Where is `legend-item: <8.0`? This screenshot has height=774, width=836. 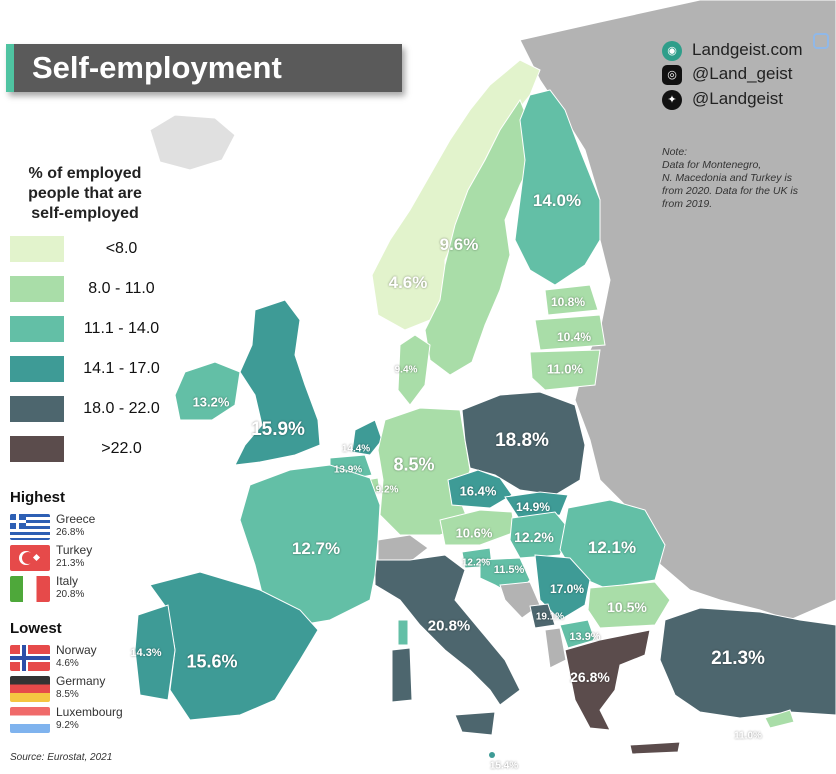
legend-item: <8.0 is located at coordinates (90, 250).